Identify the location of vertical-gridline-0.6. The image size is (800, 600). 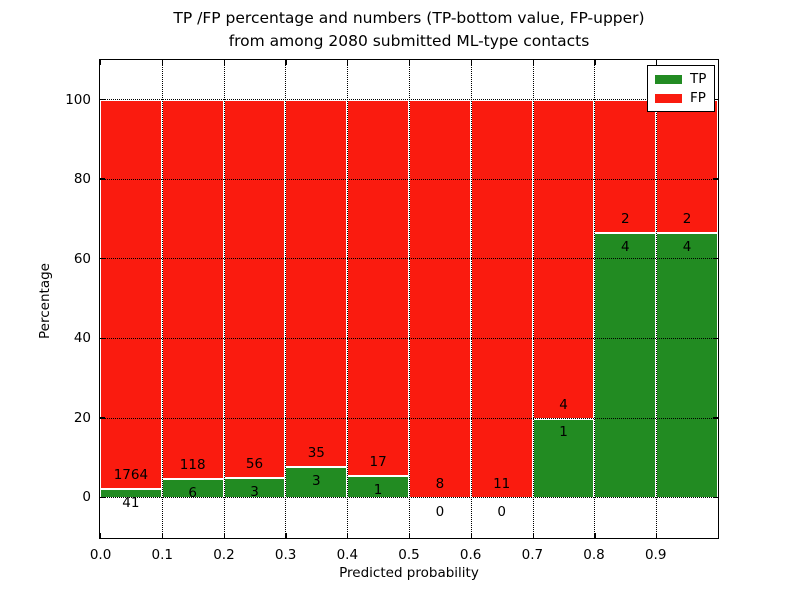
(471, 299).